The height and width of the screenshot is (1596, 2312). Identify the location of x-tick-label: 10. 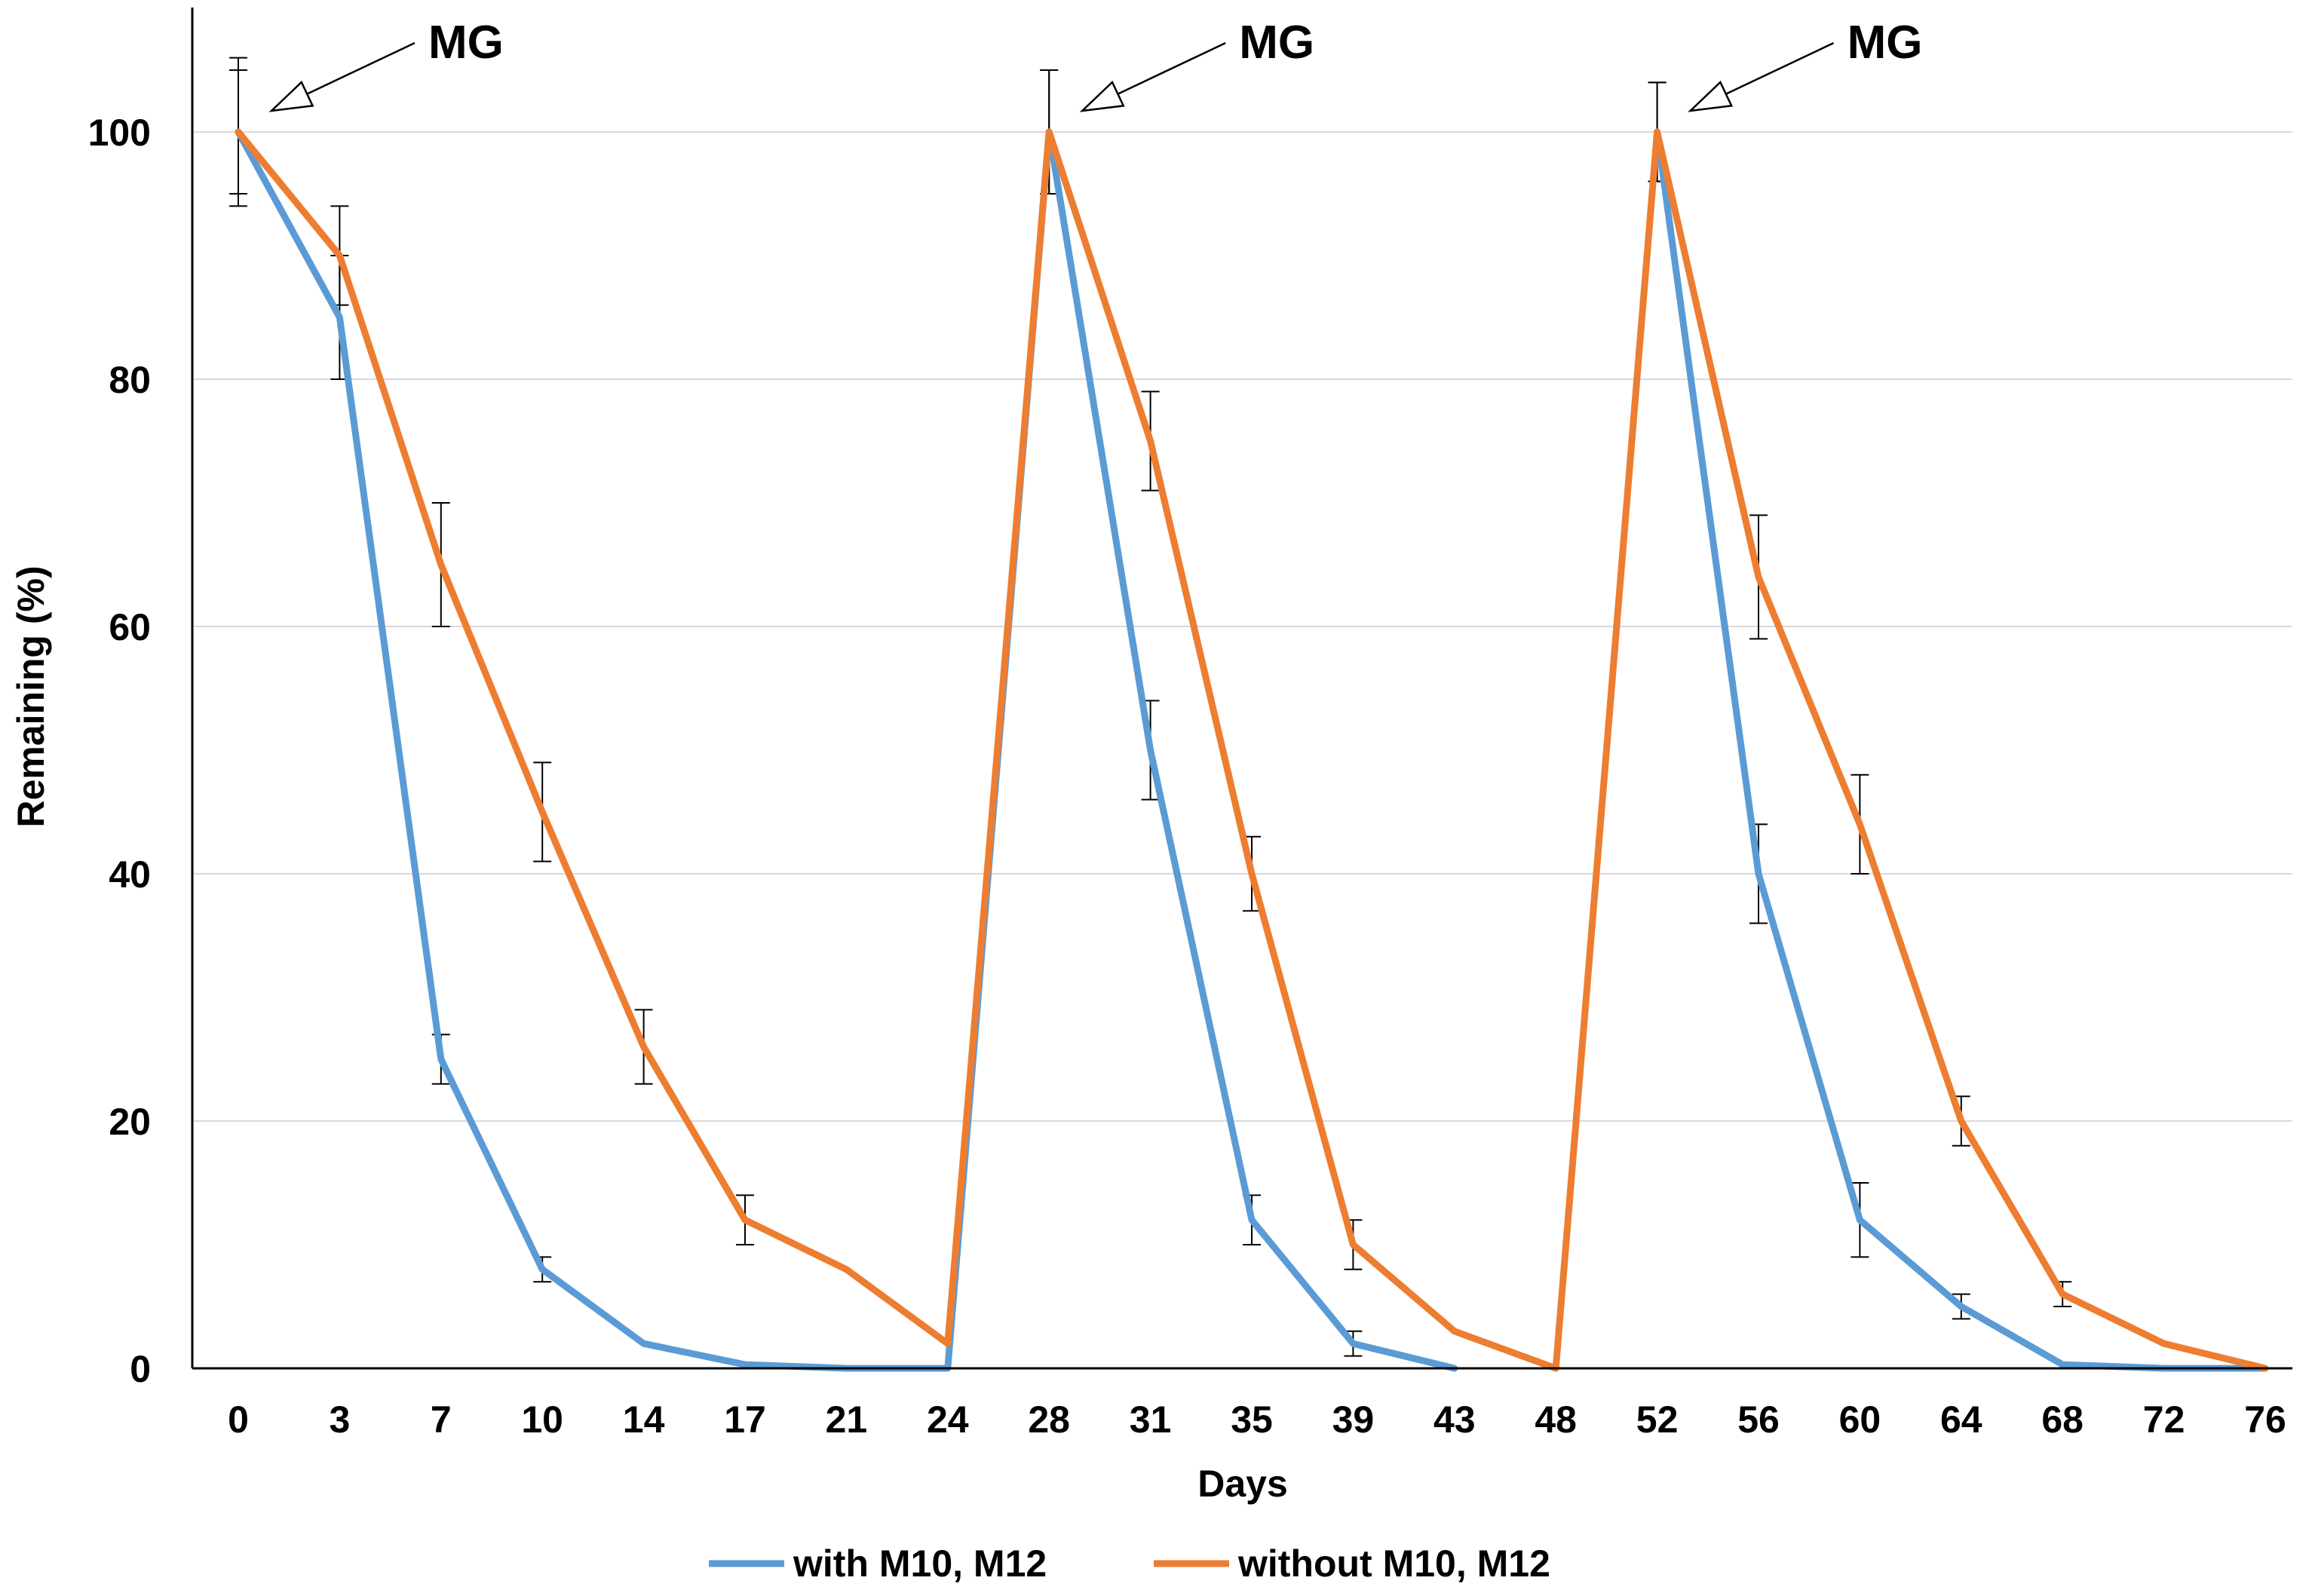
(542, 1419).